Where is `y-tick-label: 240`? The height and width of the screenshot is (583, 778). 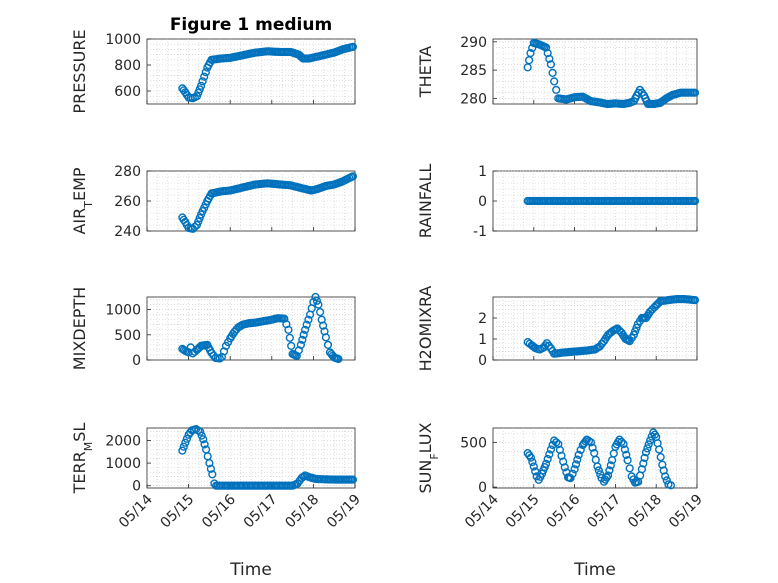 y-tick-label: 240 is located at coordinates (127, 232).